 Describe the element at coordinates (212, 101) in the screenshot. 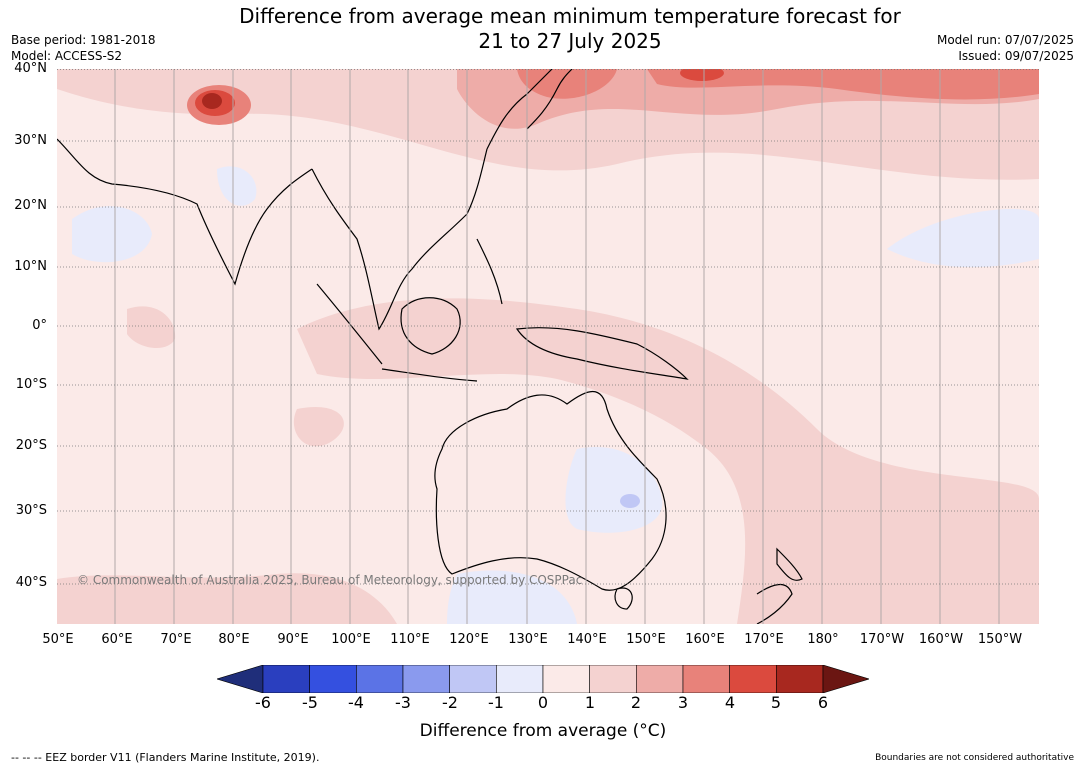

I see `hot-spot-himalaya-core` at that location.